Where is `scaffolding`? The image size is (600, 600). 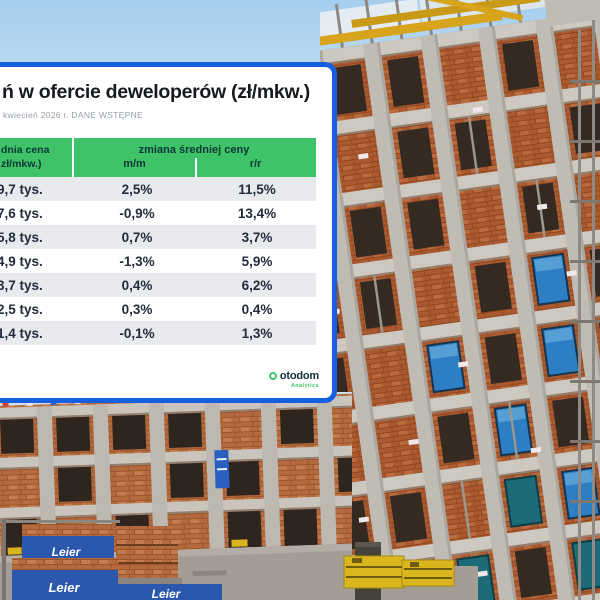 scaffolding is located at coordinates (585, 310).